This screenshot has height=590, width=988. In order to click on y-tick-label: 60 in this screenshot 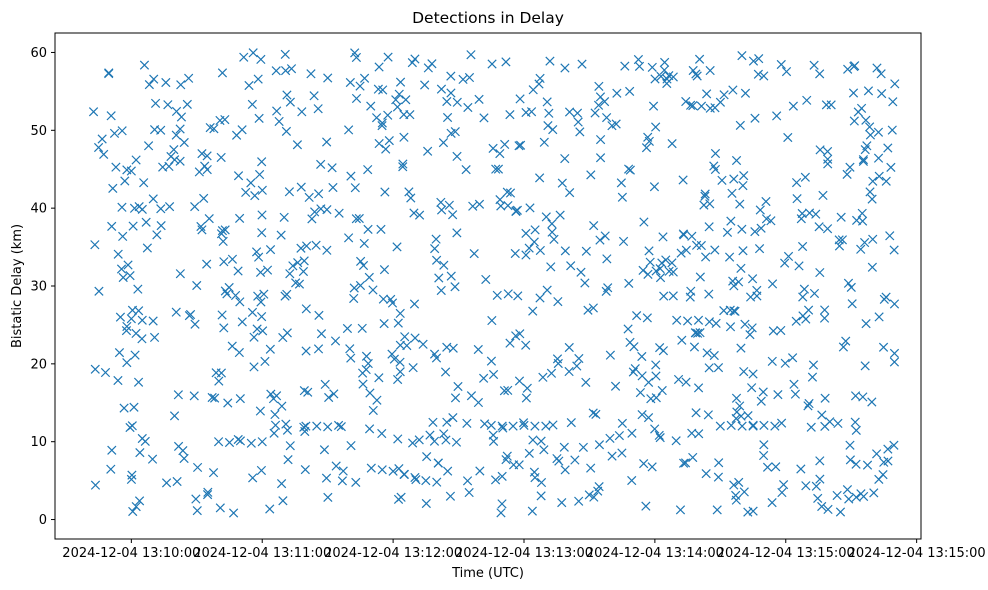, I will do `click(38, 53)`.